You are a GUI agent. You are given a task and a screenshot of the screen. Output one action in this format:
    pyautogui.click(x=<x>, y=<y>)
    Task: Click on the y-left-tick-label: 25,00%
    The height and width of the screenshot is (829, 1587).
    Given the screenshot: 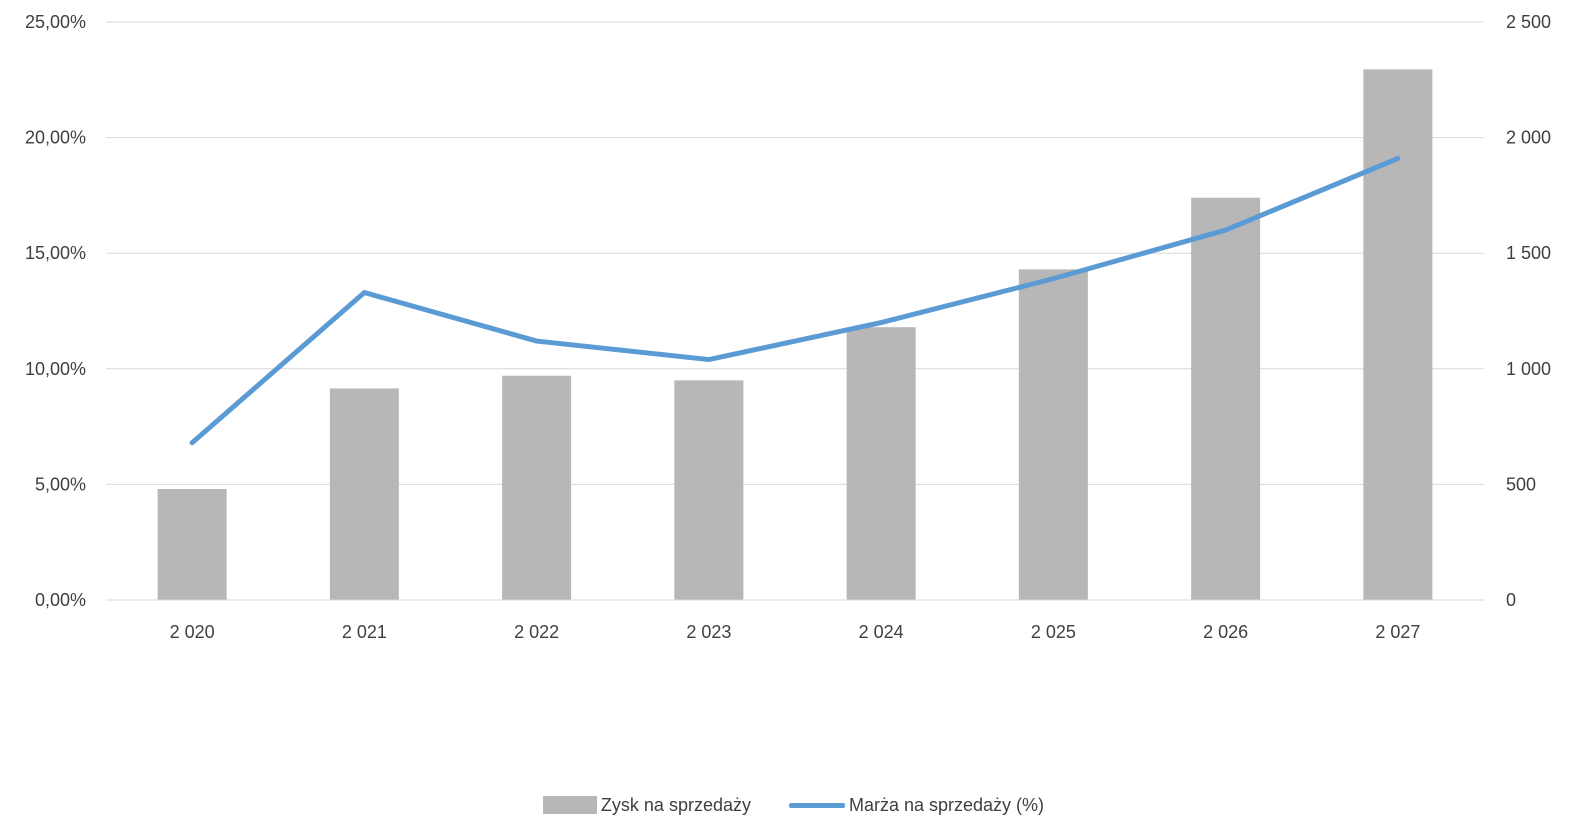 What is the action you would take?
    pyautogui.click(x=55, y=22)
    